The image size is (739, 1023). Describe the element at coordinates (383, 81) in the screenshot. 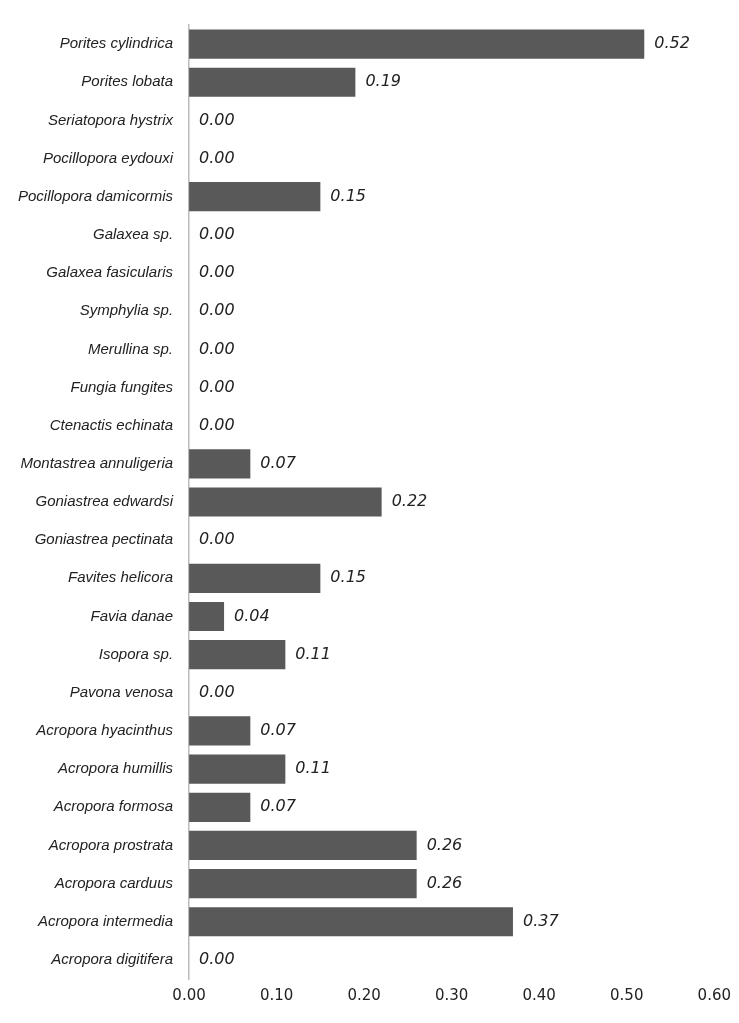

I see `data-label: 0.19` at that location.